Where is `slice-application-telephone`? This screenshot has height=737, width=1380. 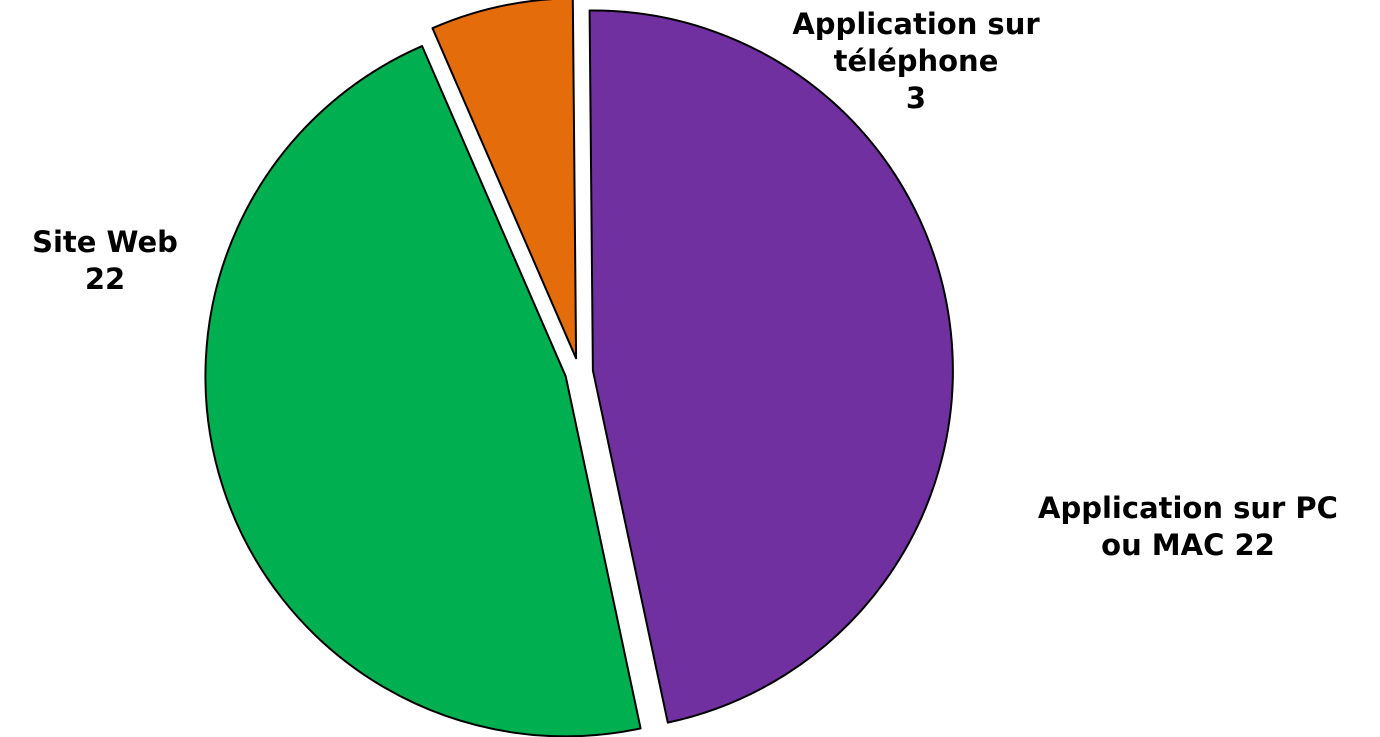 slice-application-telephone is located at coordinates (504, 180).